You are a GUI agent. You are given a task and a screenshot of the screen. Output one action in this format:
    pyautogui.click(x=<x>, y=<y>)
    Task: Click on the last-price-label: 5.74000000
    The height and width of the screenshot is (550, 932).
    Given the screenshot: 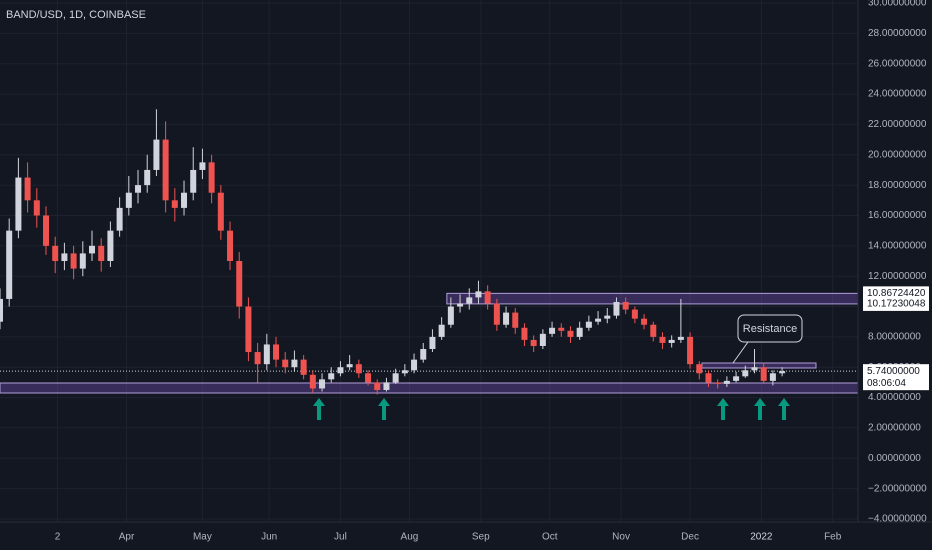 What is the action you would take?
    pyautogui.click(x=893, y=371)
    